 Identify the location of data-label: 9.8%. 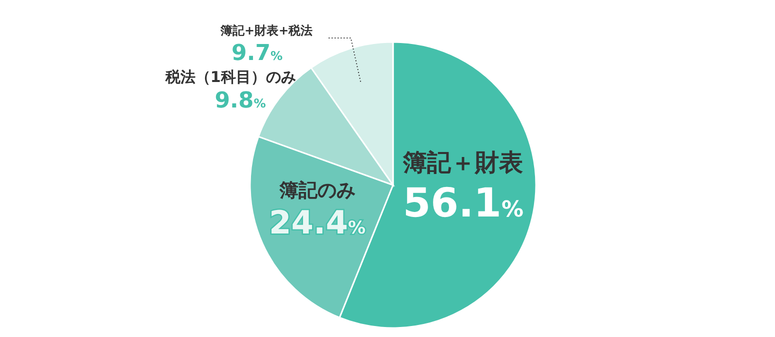
(240, 101).